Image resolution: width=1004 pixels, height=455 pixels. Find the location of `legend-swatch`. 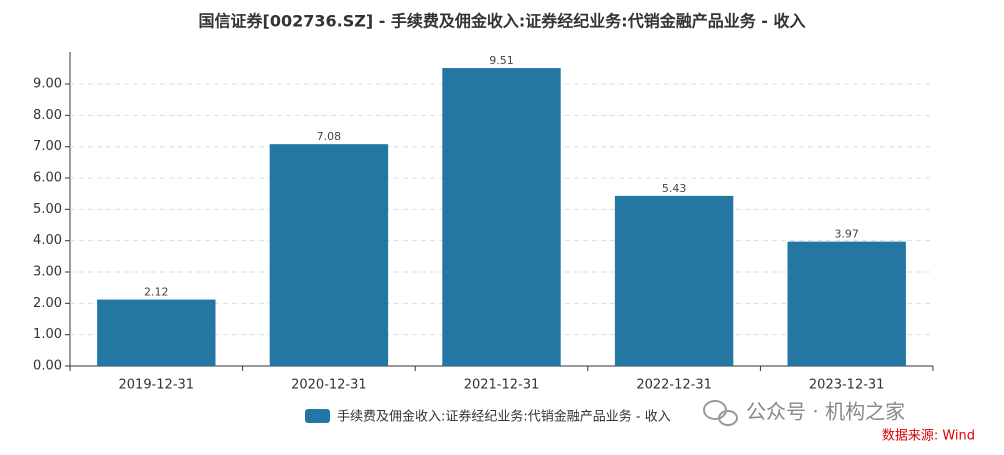

legend-swatch is located at coordinates (317, 416).